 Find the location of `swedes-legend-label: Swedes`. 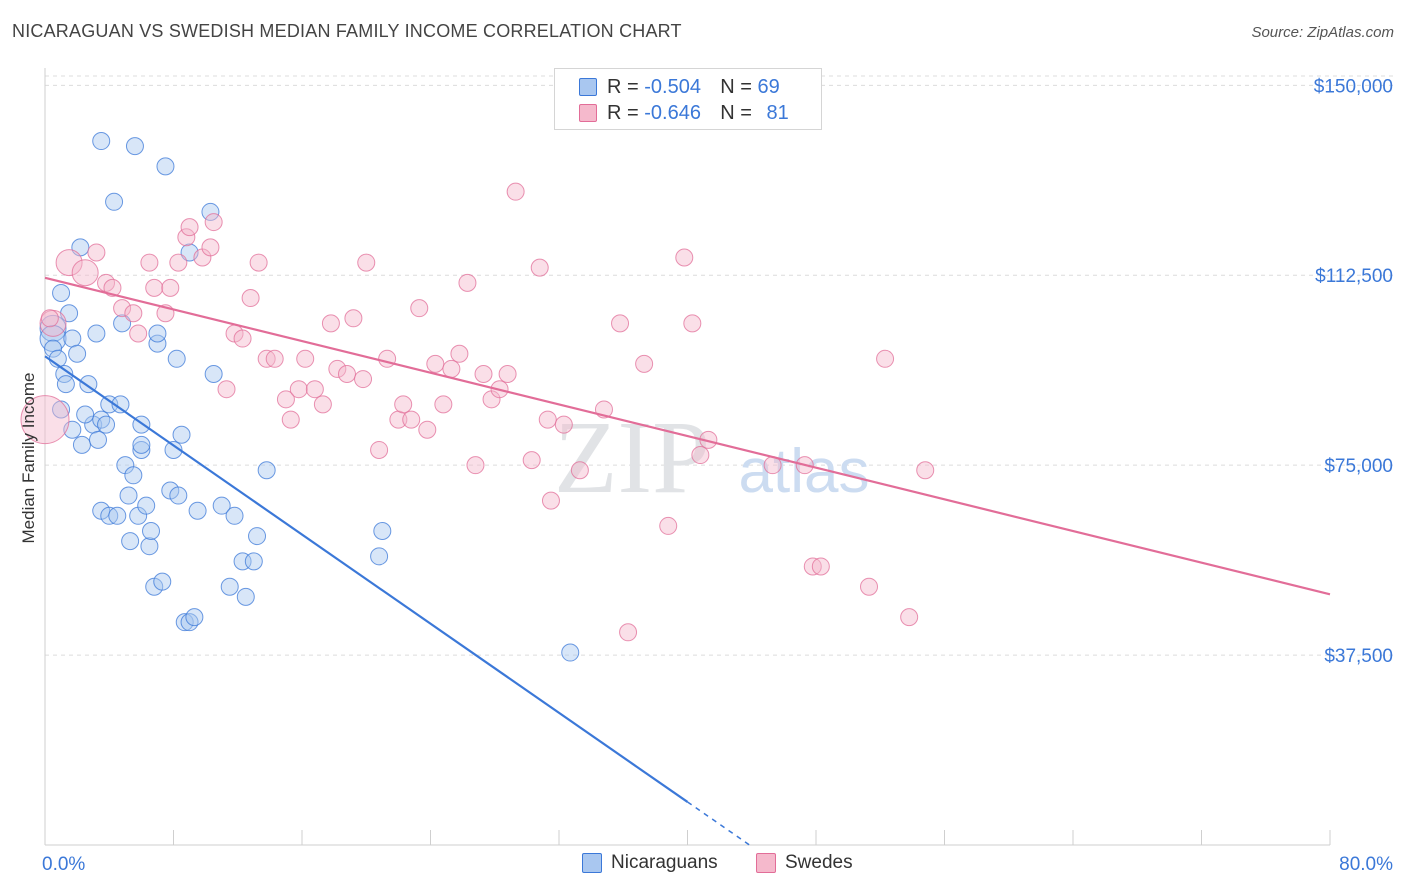

swedes-legend-label: Swedes is located at coordinates (819, 862).